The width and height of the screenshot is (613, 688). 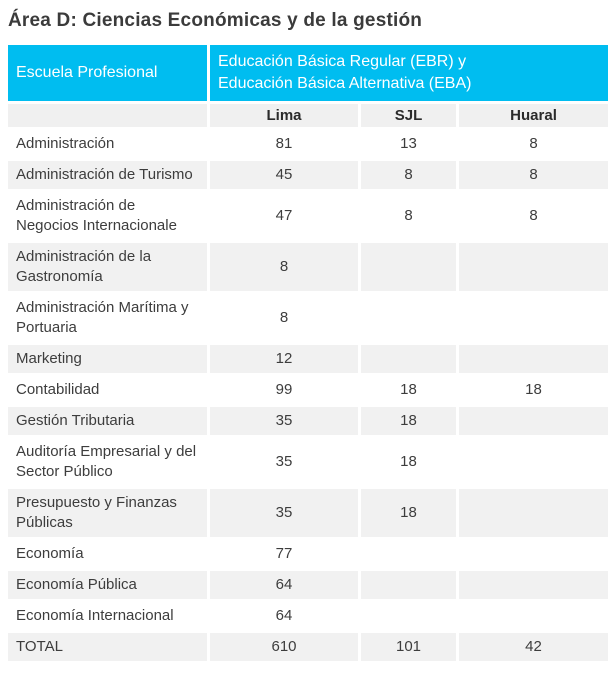 I want to click on cell-school-name: Administración, so click(x=107, y=144).